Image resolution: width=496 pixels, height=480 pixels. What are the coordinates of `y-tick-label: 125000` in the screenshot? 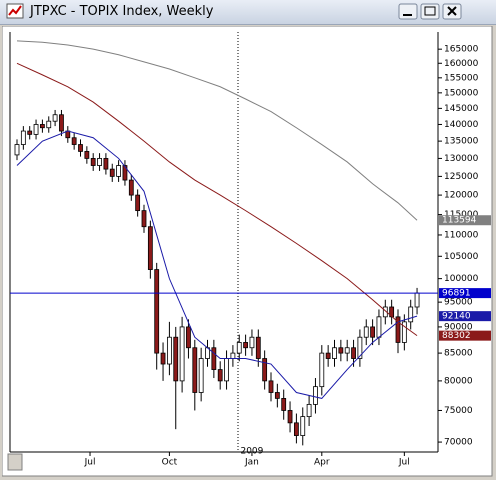 It's located at (461, 177).